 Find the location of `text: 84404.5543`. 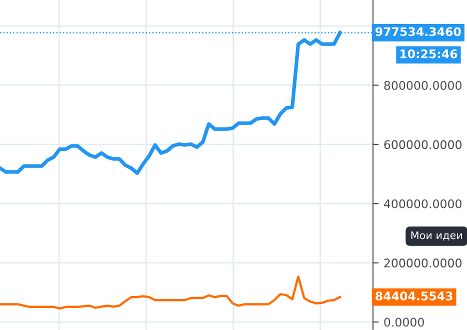

text: 84404.5543 is located at coordinates (414, 296).